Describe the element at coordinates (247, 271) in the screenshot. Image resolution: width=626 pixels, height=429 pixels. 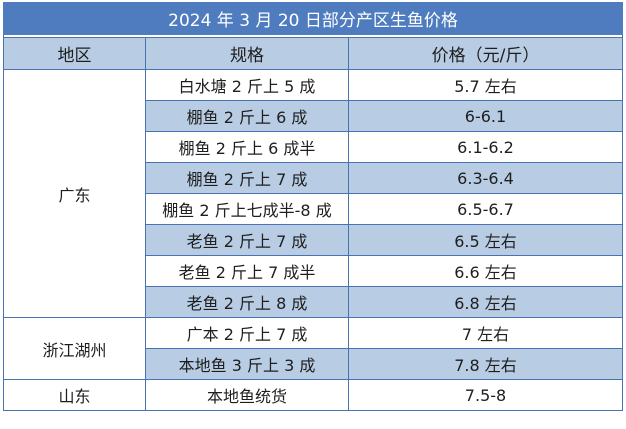
I see `spec-cell: 老鱼 2 斤上 7 成半` at that location.